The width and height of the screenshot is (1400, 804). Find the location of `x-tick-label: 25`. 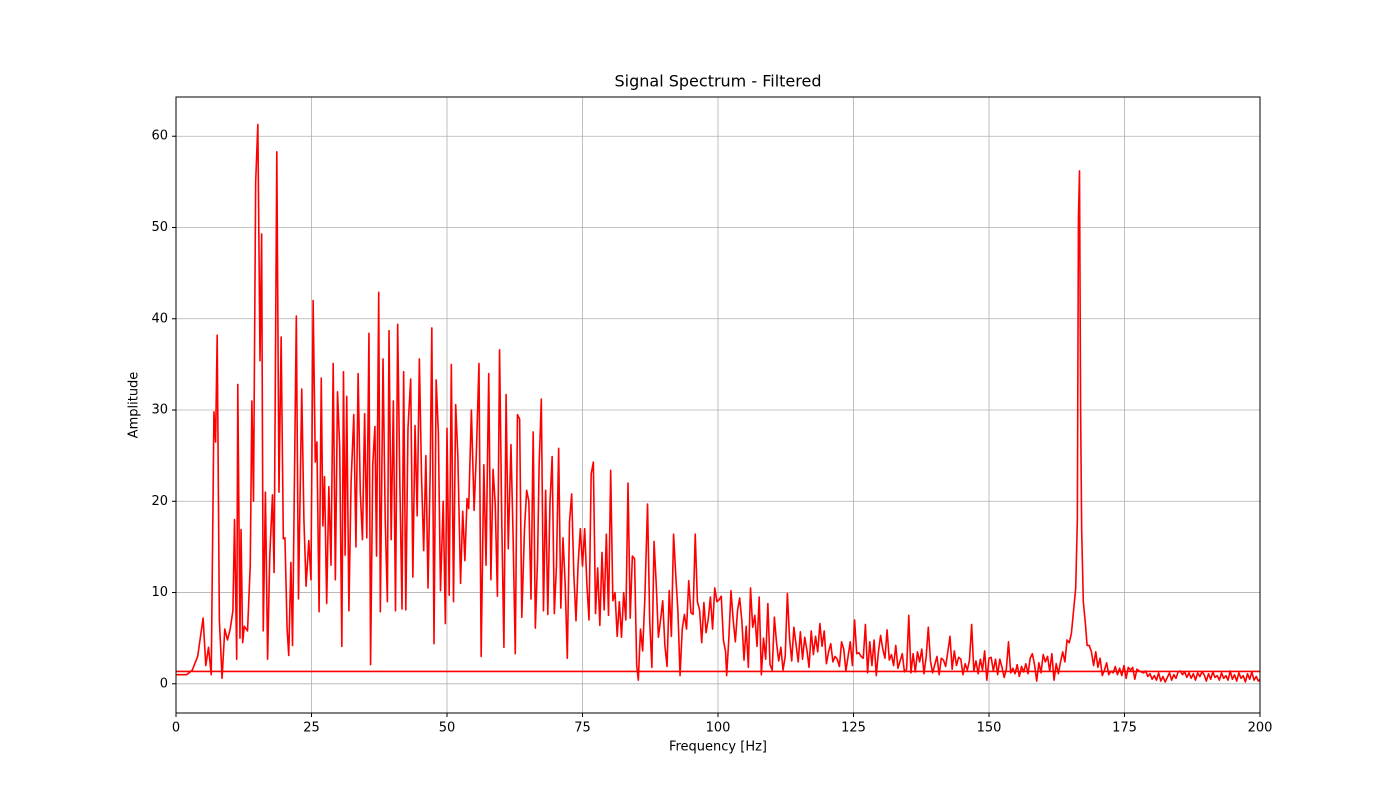

x-tick-label: 25 is located at coordinates (311, 728).